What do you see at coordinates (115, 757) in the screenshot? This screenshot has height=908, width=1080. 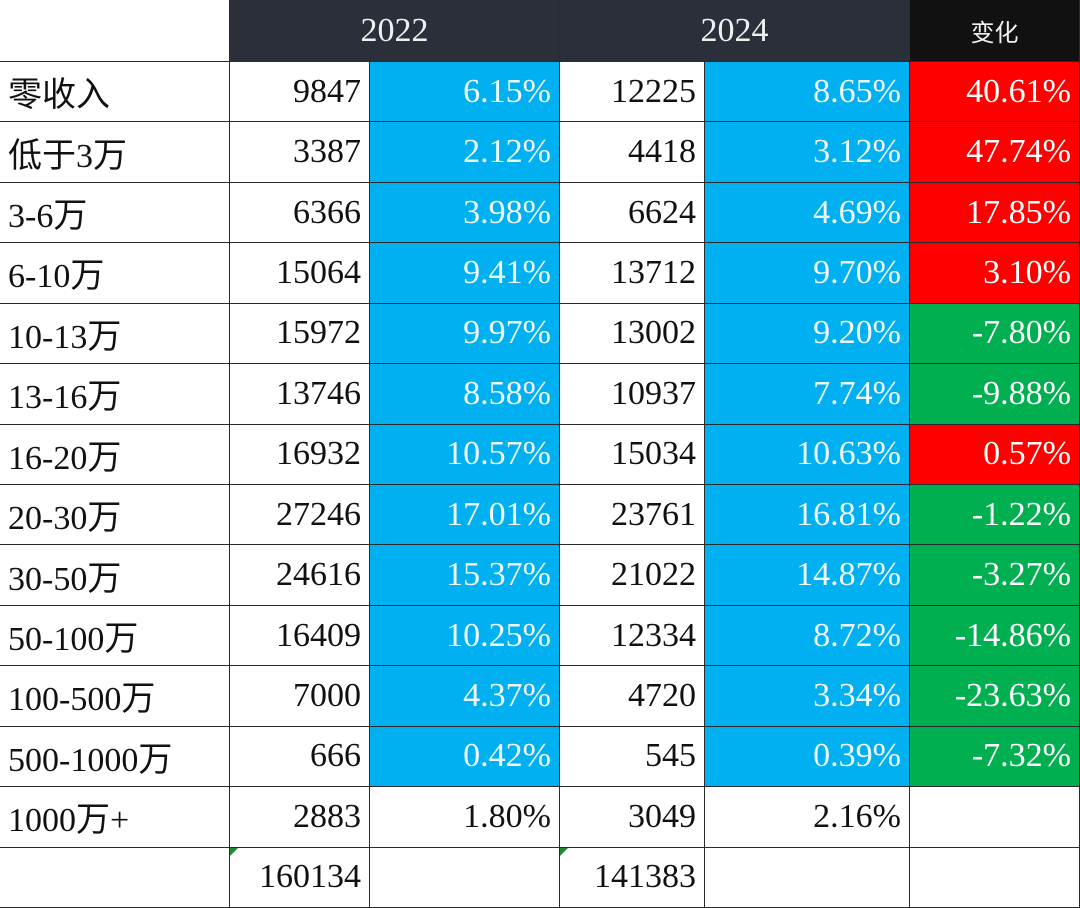 I see `row-label: 500-1000万` at bounding box center [115, 757].